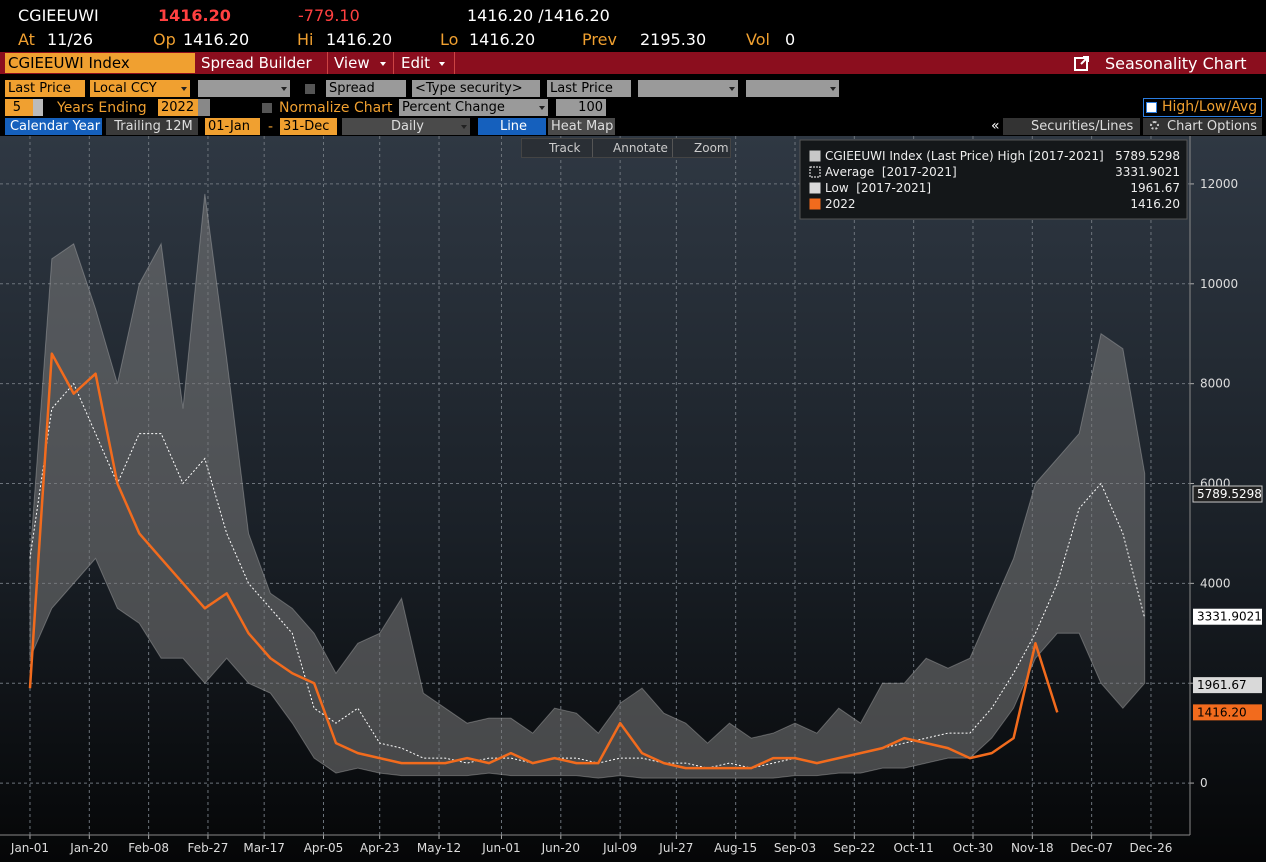 The height and width of the screenshot is (862, 1266). What do you see at coordinates (711, 148) in the screenshot?
I see `tool: Zoom` at bounding box center [711, 148].